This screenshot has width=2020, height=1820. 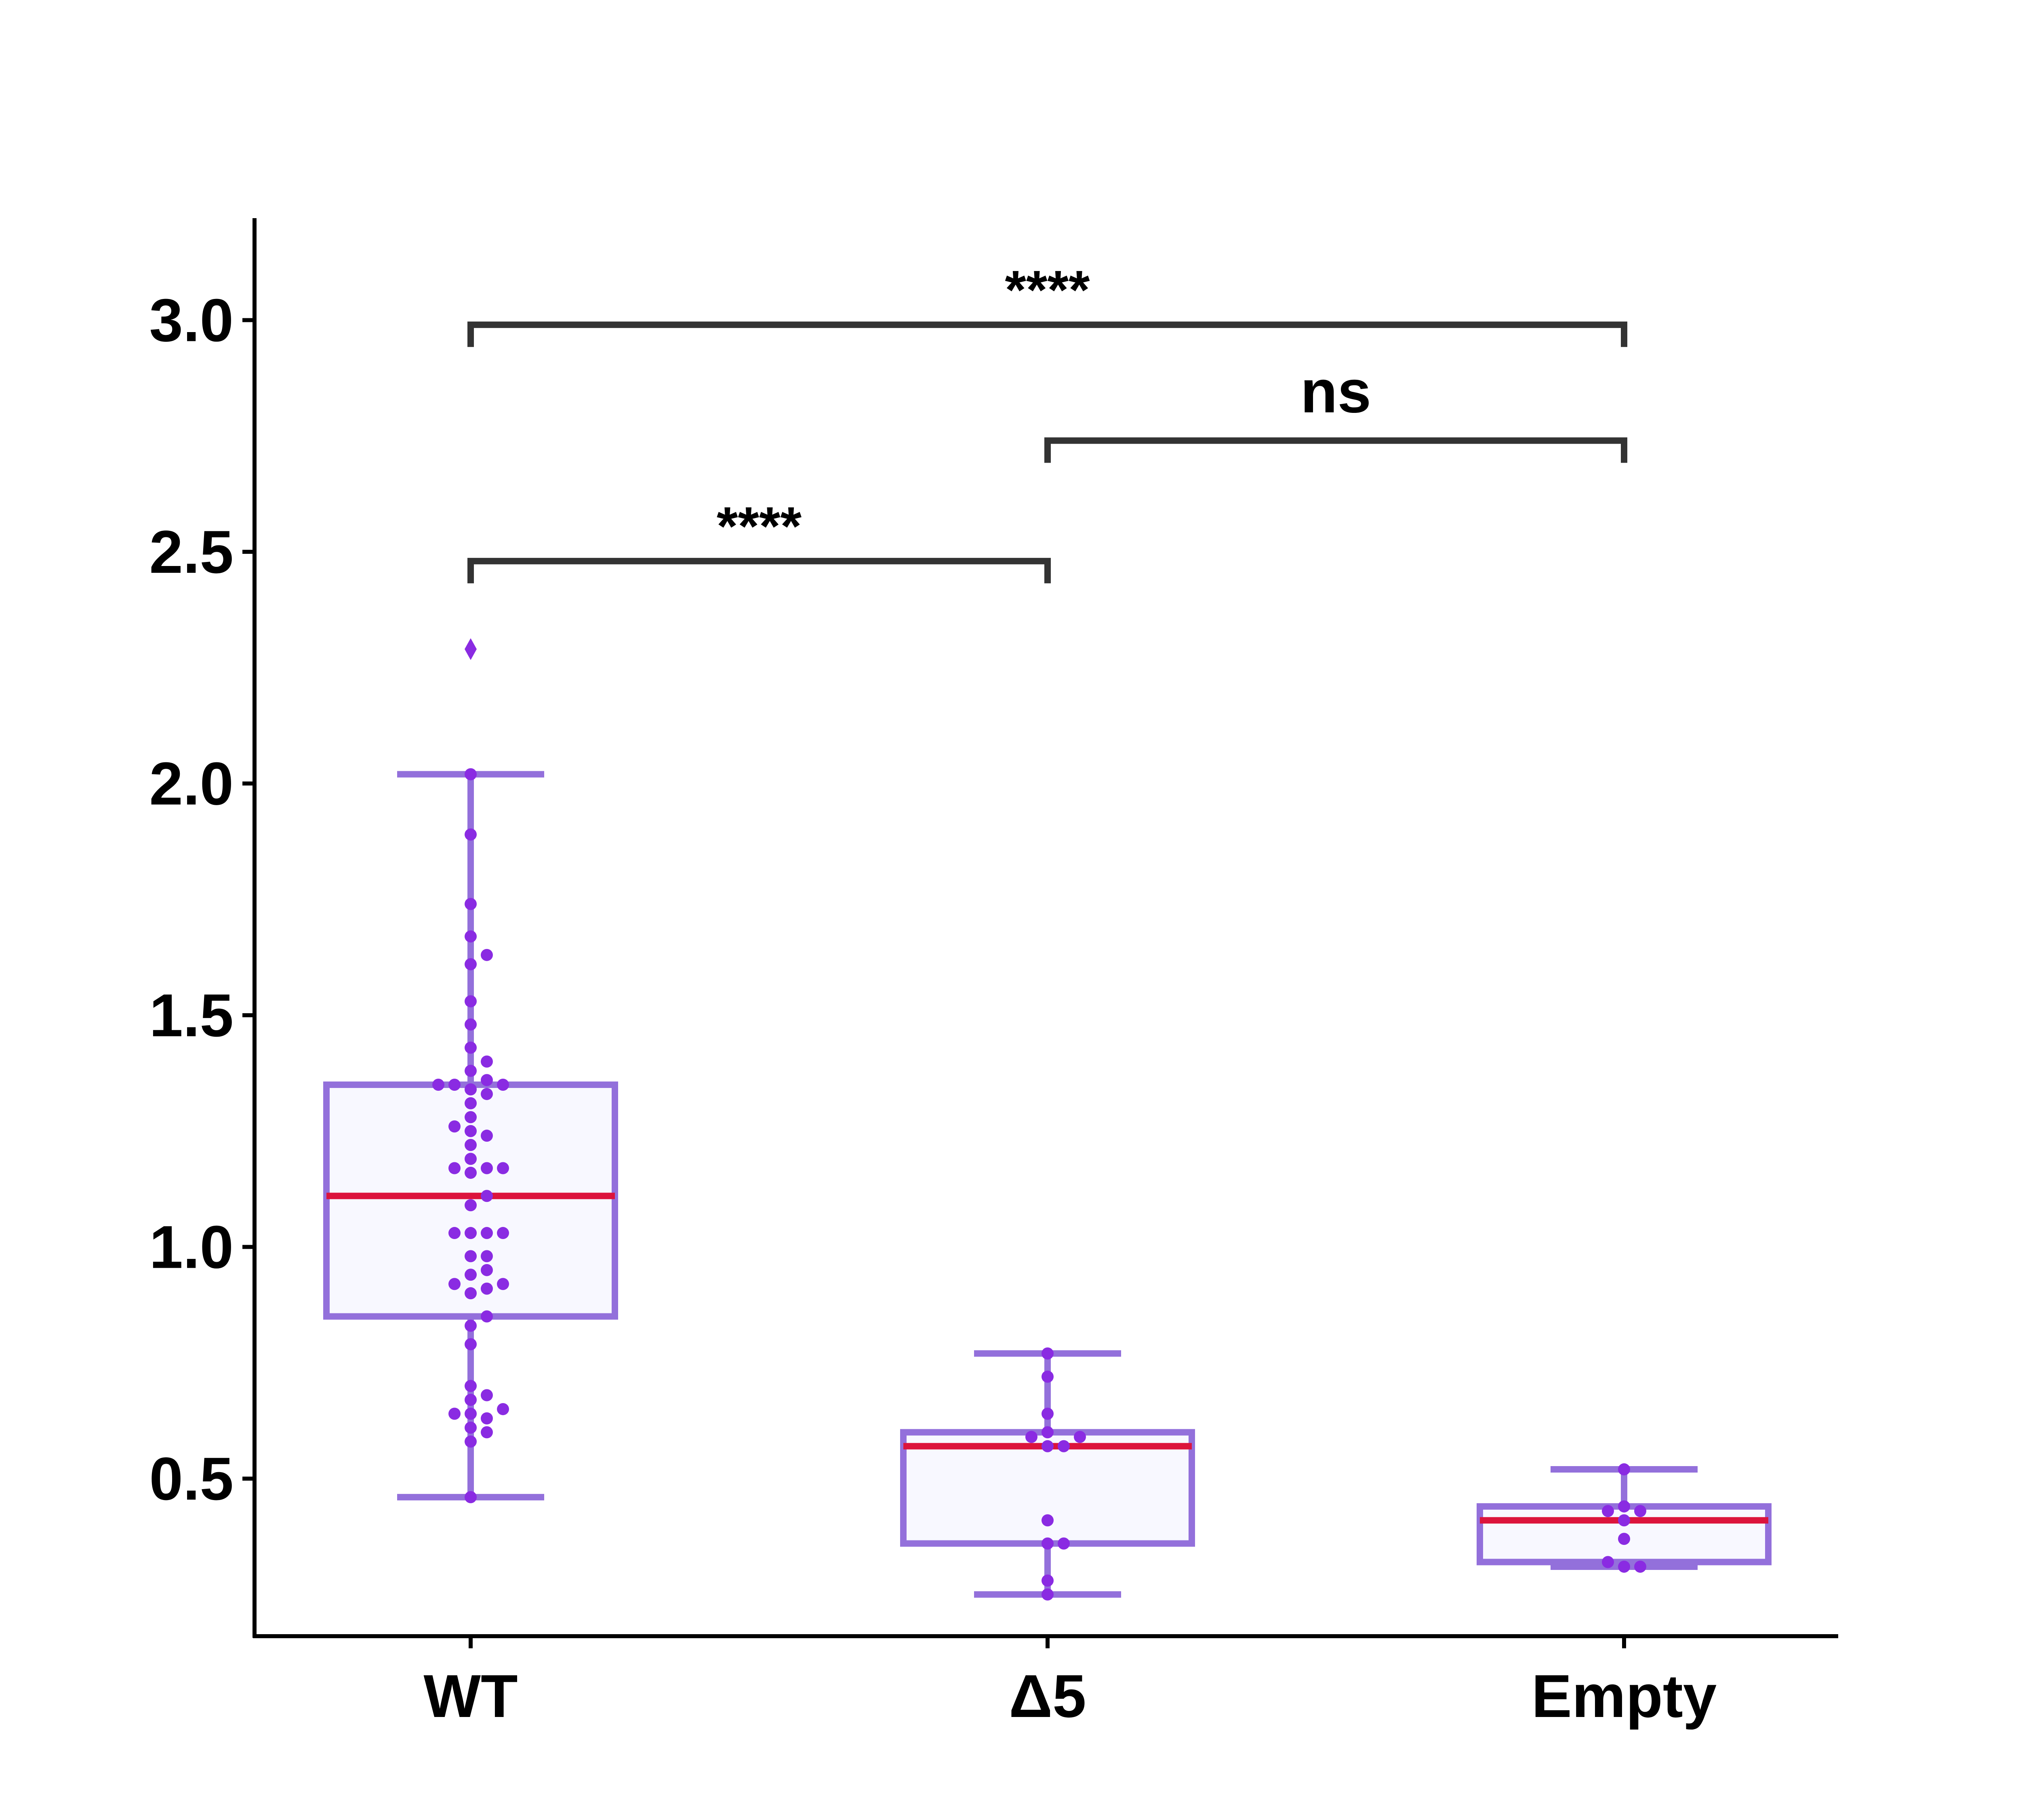 I want to click on x-tick-label: Empty, so click(x=1625, y=1696).